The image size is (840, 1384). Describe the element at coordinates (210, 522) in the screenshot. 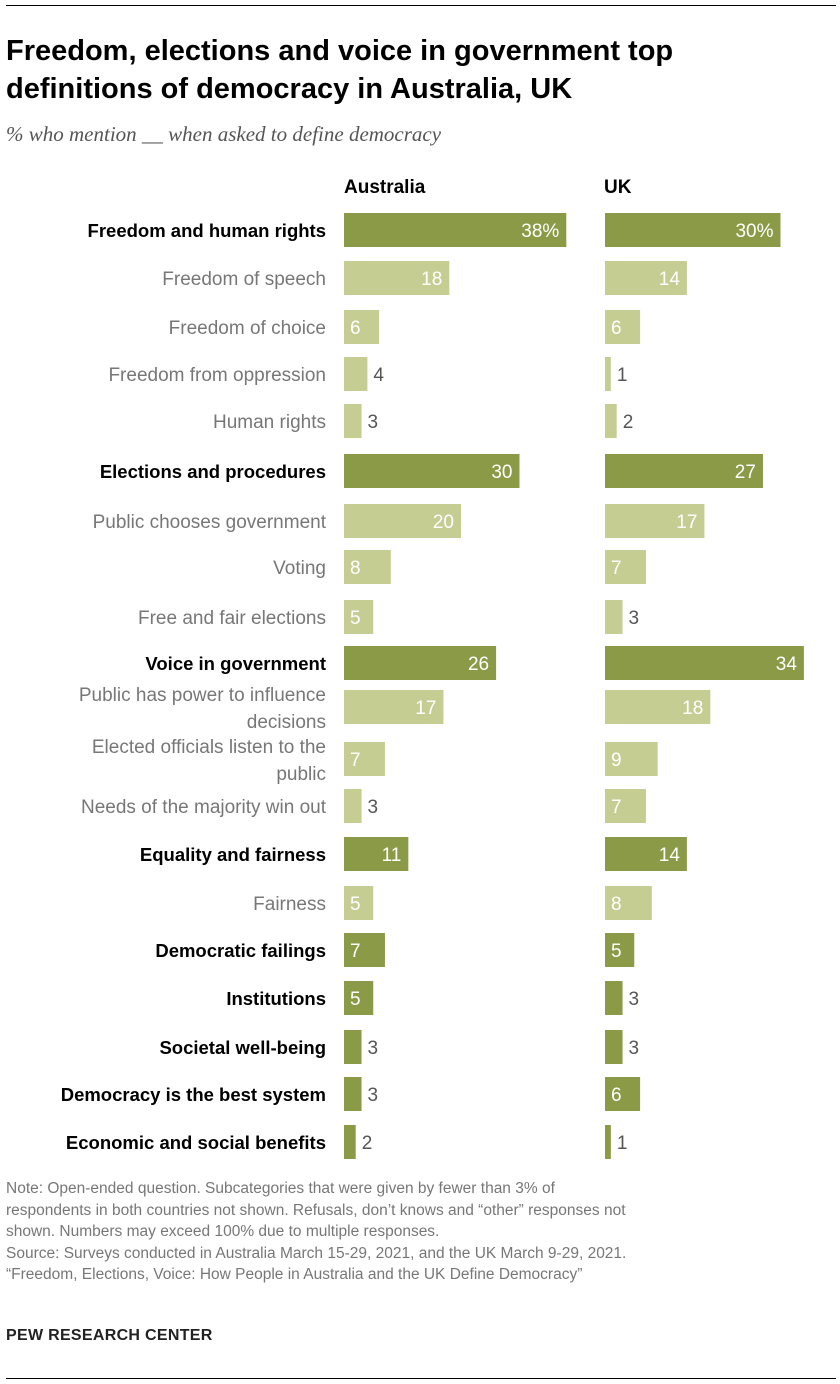

I see `category-label: Public chooses government` at that location.